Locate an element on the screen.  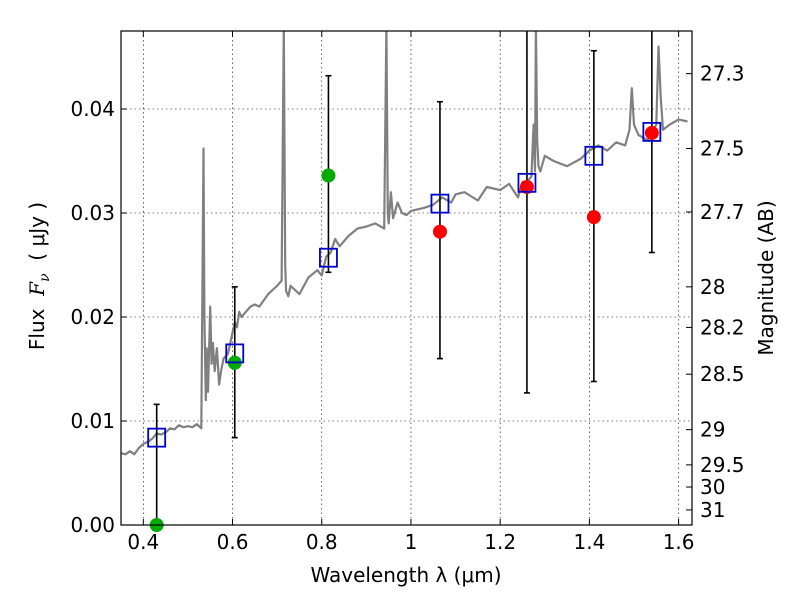
y2-tick-label: 30 is located at coordinates (712, 487).